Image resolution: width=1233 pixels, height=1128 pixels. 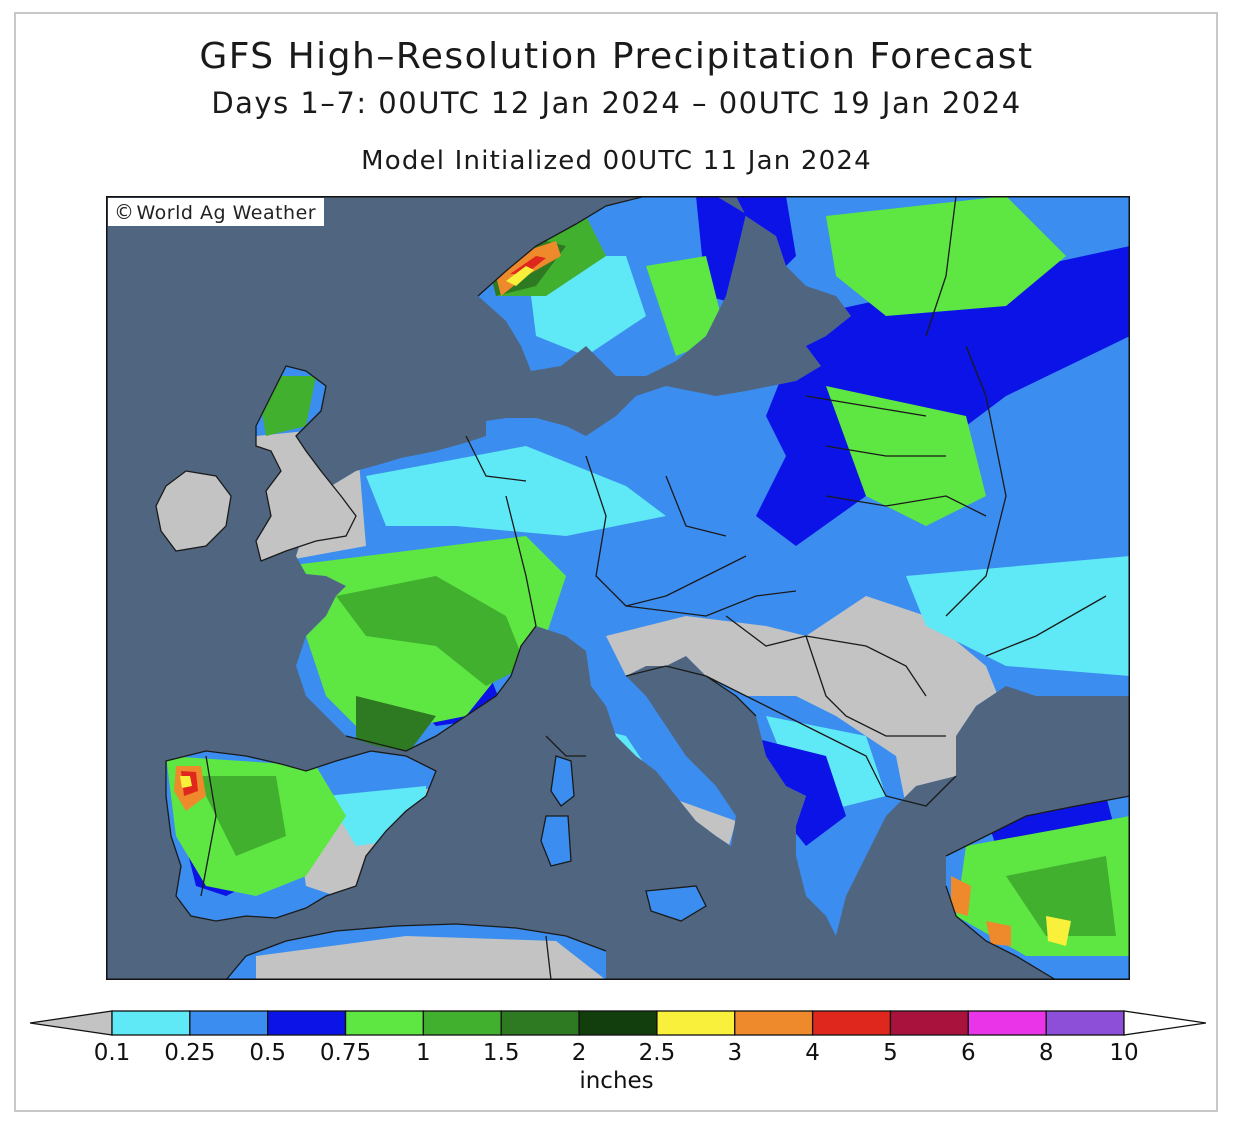 I want to click on colorbar-tick-label: 10, so click(x=1124, y=1053).